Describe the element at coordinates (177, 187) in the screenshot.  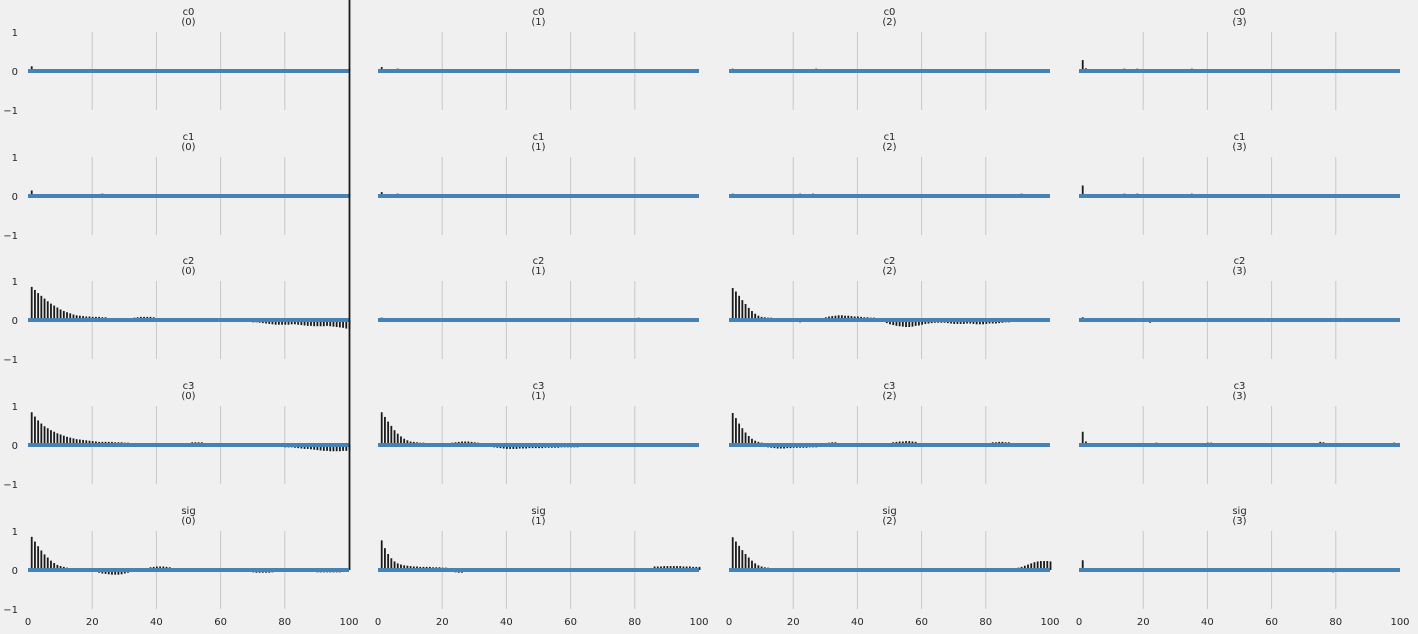
I see `panel-c1-0: c1(0) 1 0 −1` at that location.